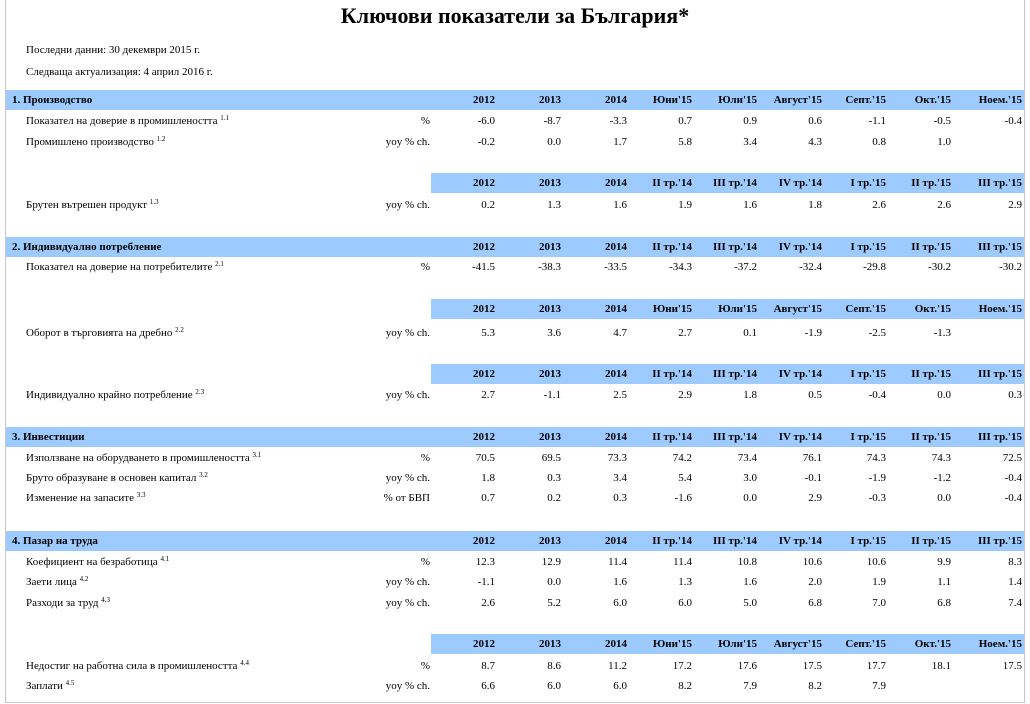 The image size is (1030, 704). What do you see at coordinates (737, 100) in the screenshot?
I see `period-header: Юли'15` at bounding box center [737, 100].